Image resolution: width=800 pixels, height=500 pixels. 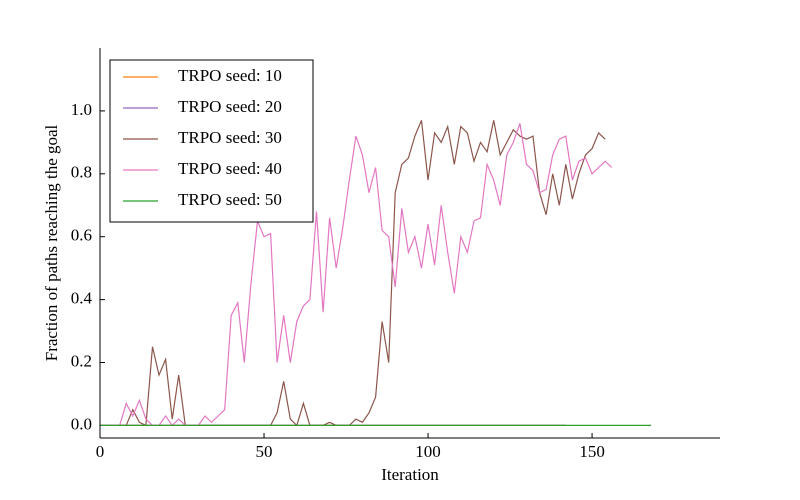 What do you see at coordinates (81, 109) in the screenshot?
I see `y-tick-label: 1.0` at bounding box center [81, 109].